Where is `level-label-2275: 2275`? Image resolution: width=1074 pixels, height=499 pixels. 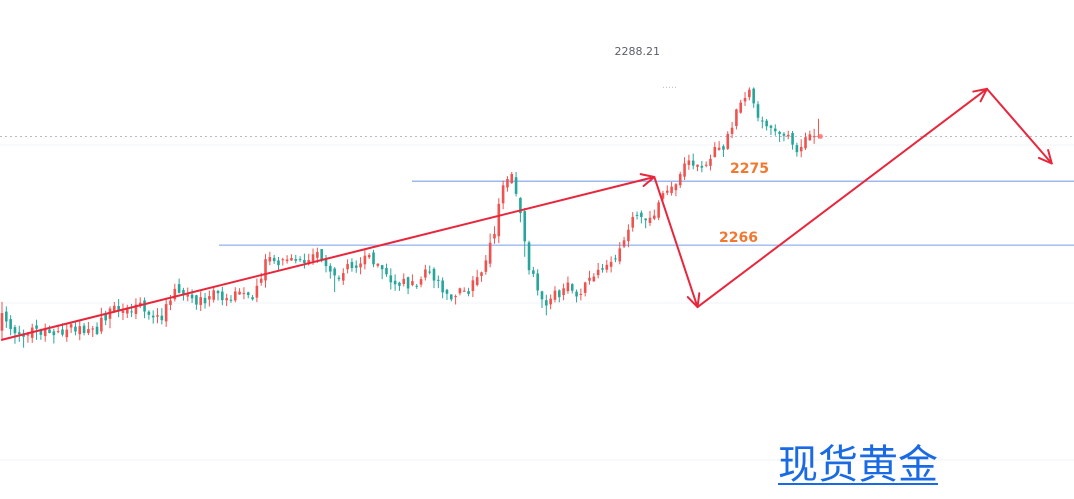 level-label-2275: 2275 is located at coordinates (749, 169).